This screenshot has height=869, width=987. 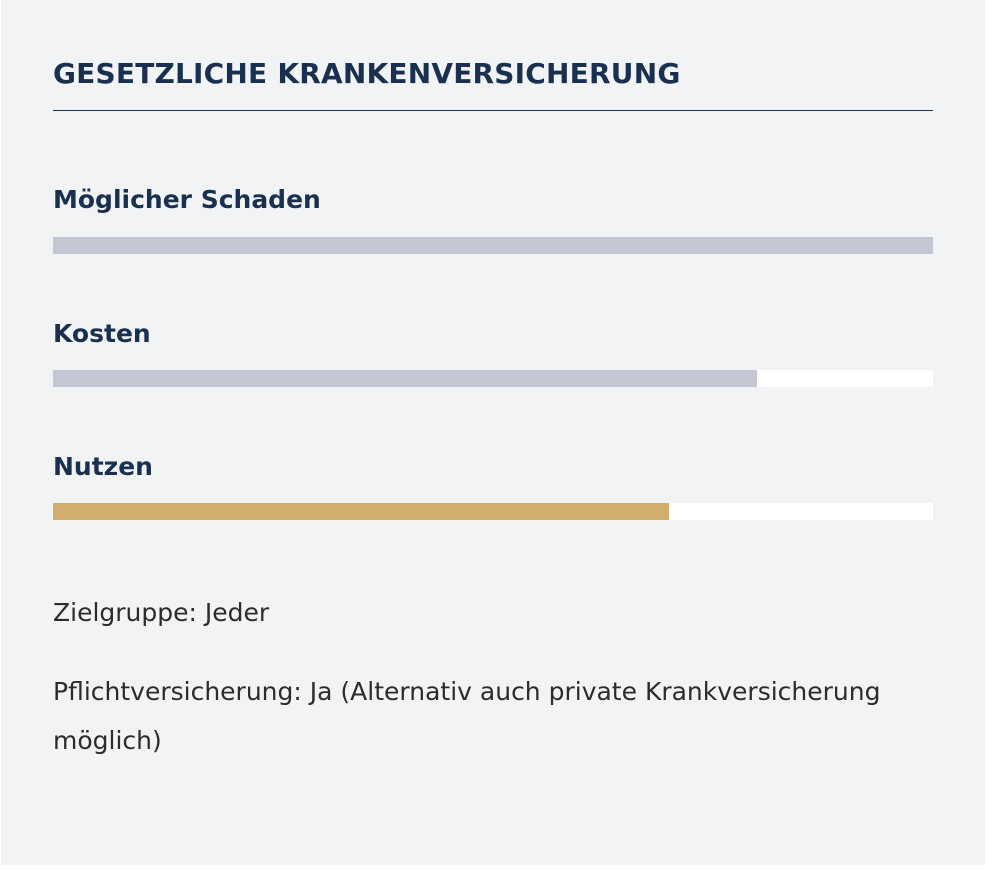 I want to click on target-group-text: Zielgruppe: Jeder, so click(x=488, y=612).